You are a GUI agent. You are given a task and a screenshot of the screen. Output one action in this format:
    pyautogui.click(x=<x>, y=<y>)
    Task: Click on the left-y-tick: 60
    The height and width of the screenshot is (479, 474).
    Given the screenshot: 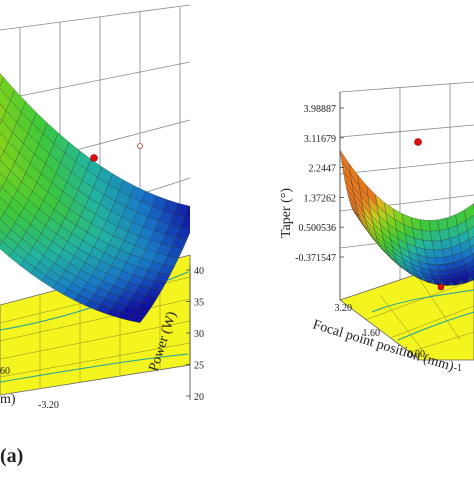 What is the action you would take?
    pyautogui.click(x=5, y=371)
    